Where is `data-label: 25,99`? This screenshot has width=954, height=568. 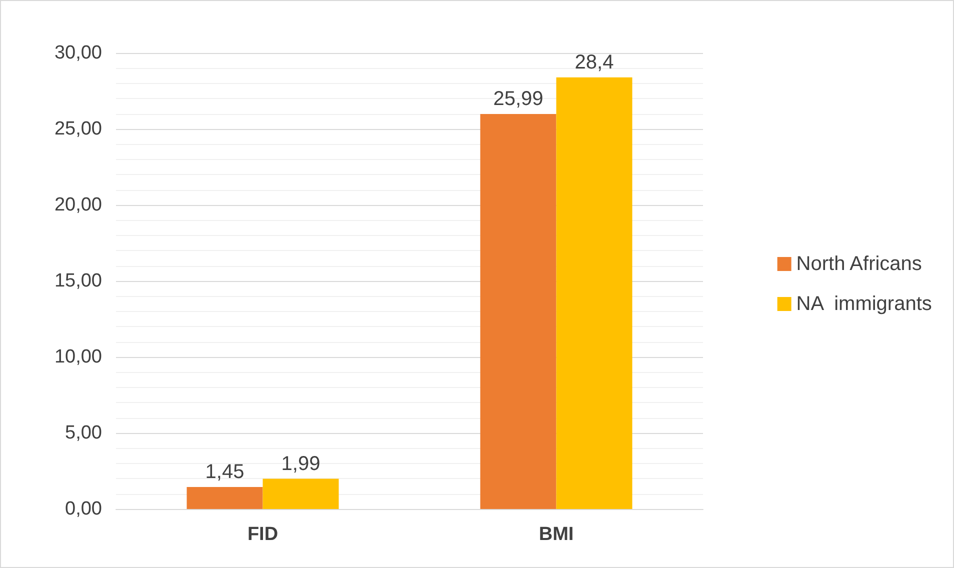
data-label: 25,99 is located at coordinates (518, 99).